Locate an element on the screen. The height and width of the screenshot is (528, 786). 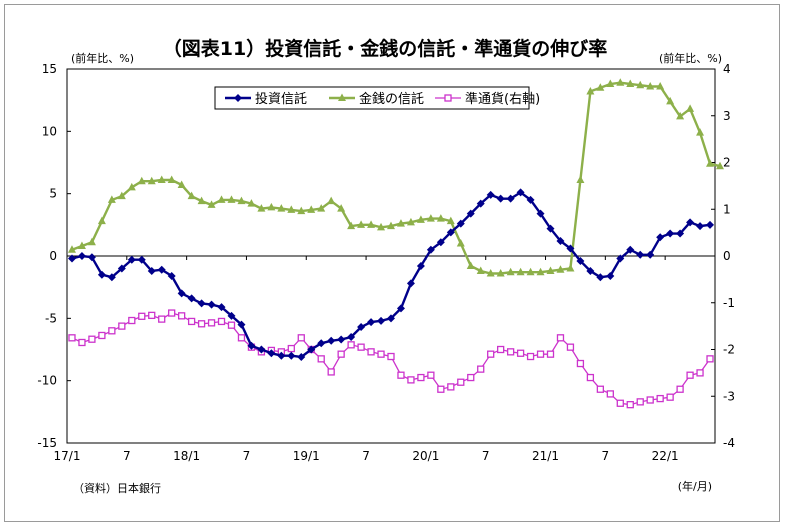
legend-label: 準通貨(右軸) is located at coordinates (502, 99).